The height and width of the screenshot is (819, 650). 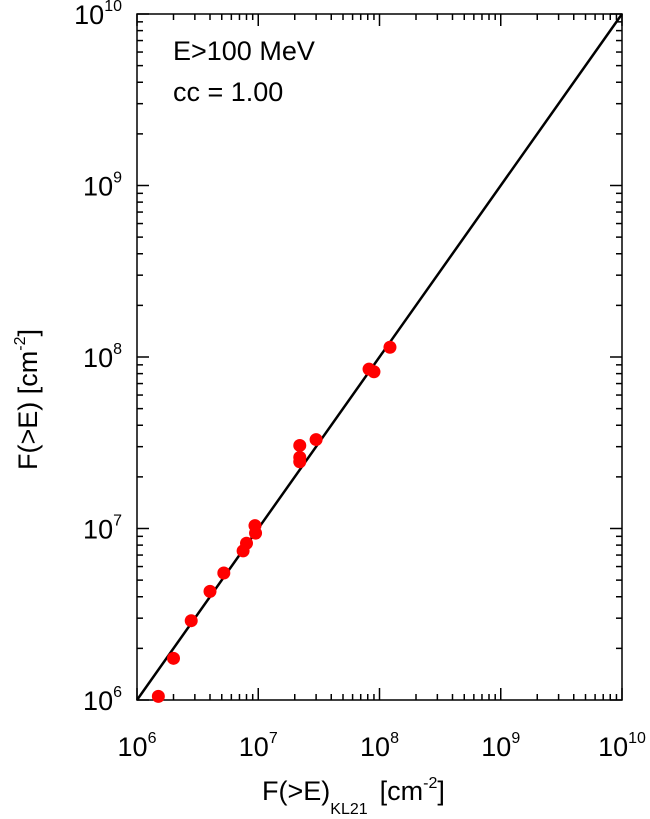 I want to click on y-tick-label: 10⁹, so click(x=102, y=186).